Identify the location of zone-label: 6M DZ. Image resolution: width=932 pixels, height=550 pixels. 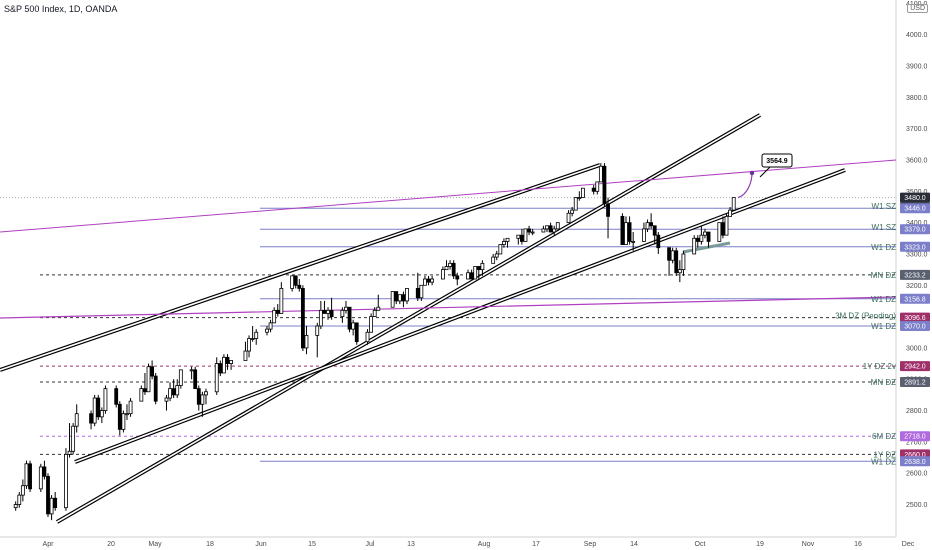
(884, 436).